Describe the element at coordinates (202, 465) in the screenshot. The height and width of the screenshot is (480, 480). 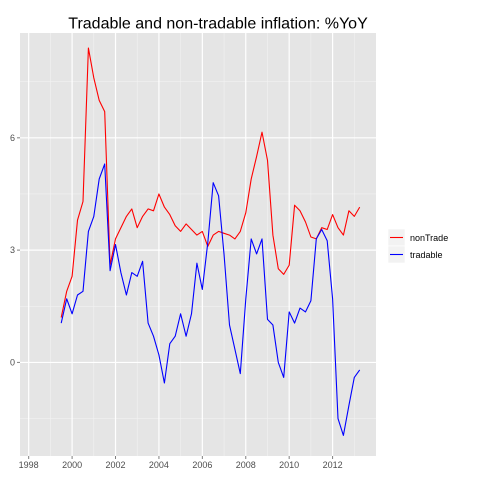
I see `x-tick-label: 2006` at that location.